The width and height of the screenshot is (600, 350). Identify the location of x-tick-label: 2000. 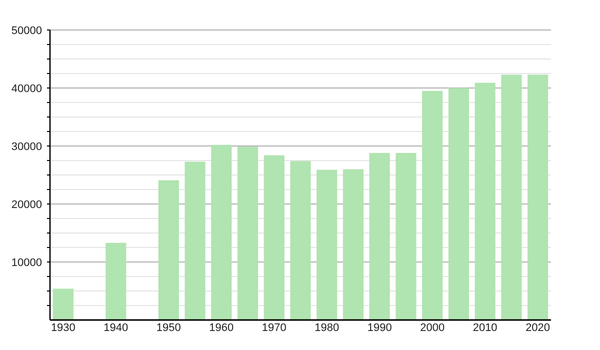
(432, 328).